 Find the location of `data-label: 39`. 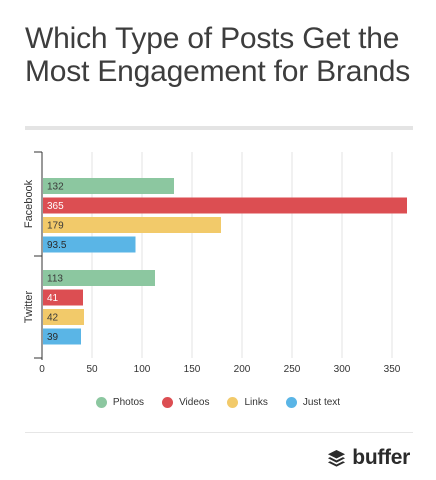

data-label: 39 is located at coordinates (53, 337).